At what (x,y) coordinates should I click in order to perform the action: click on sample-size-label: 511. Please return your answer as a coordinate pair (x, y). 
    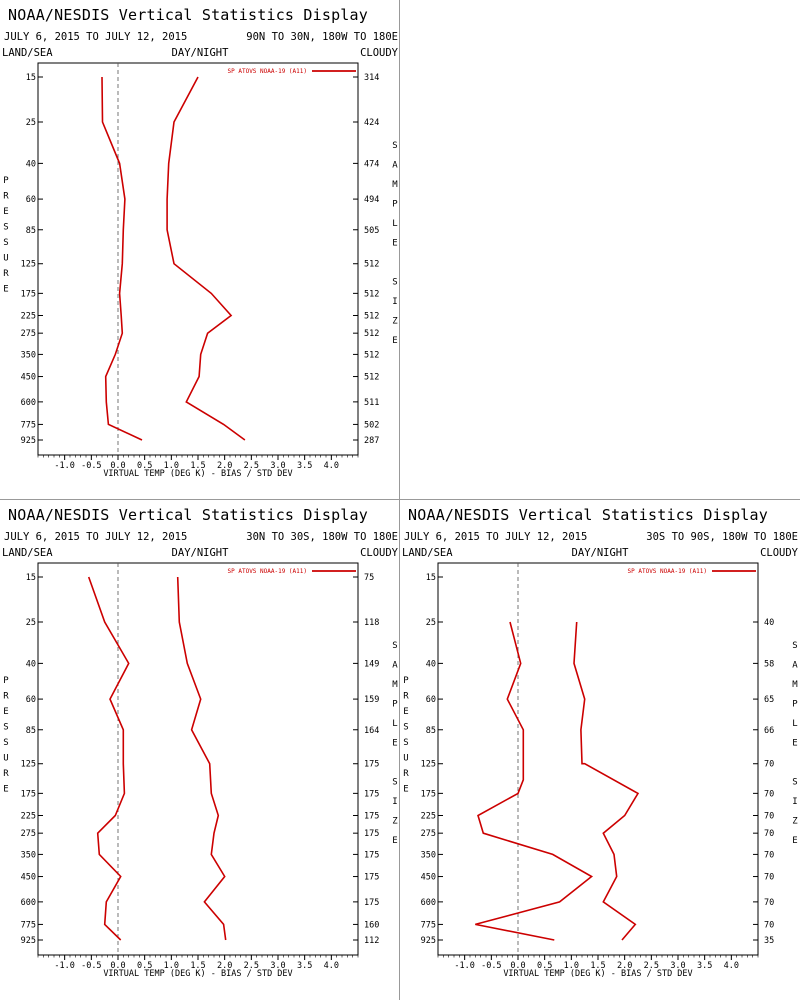
    Looking at the image, I should click on (371, 403).